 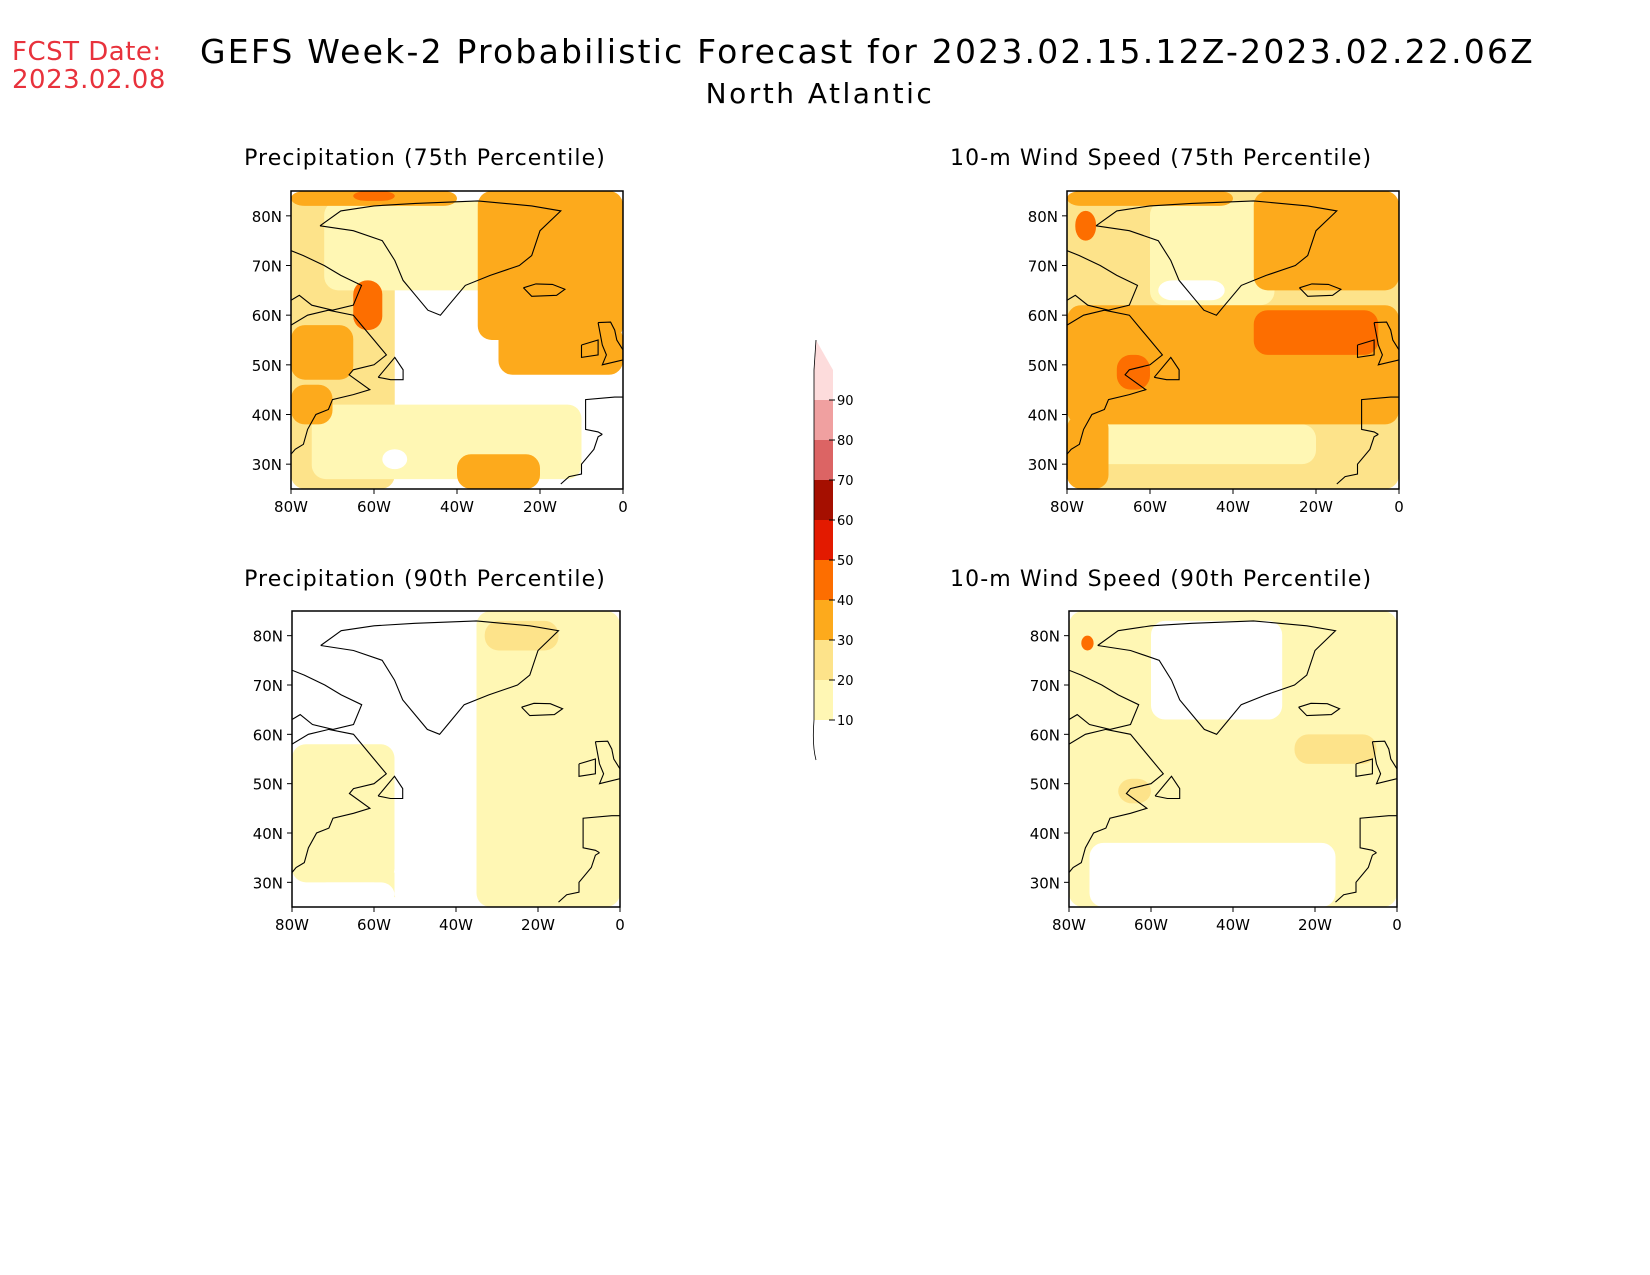 I want to click on map-wind-90: 80W 60W 40W 20W 0 30N 40N 50N 60N 70N 80N, so click(x=1216, y=772).